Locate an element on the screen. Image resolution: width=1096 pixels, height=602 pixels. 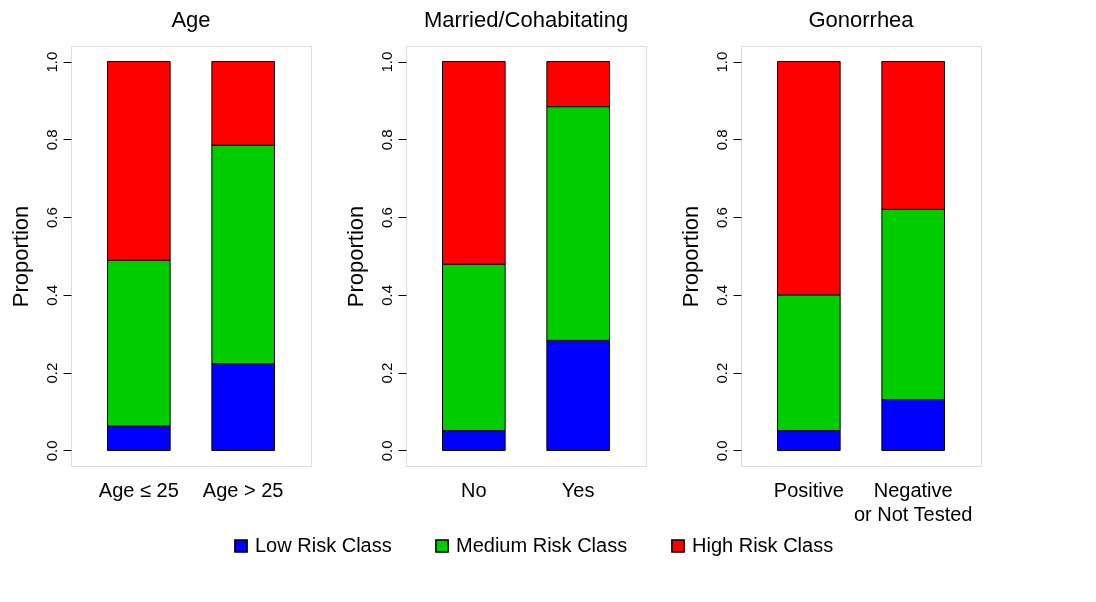
chart-title: Gonorrhea is located at coordinates (861, 19).